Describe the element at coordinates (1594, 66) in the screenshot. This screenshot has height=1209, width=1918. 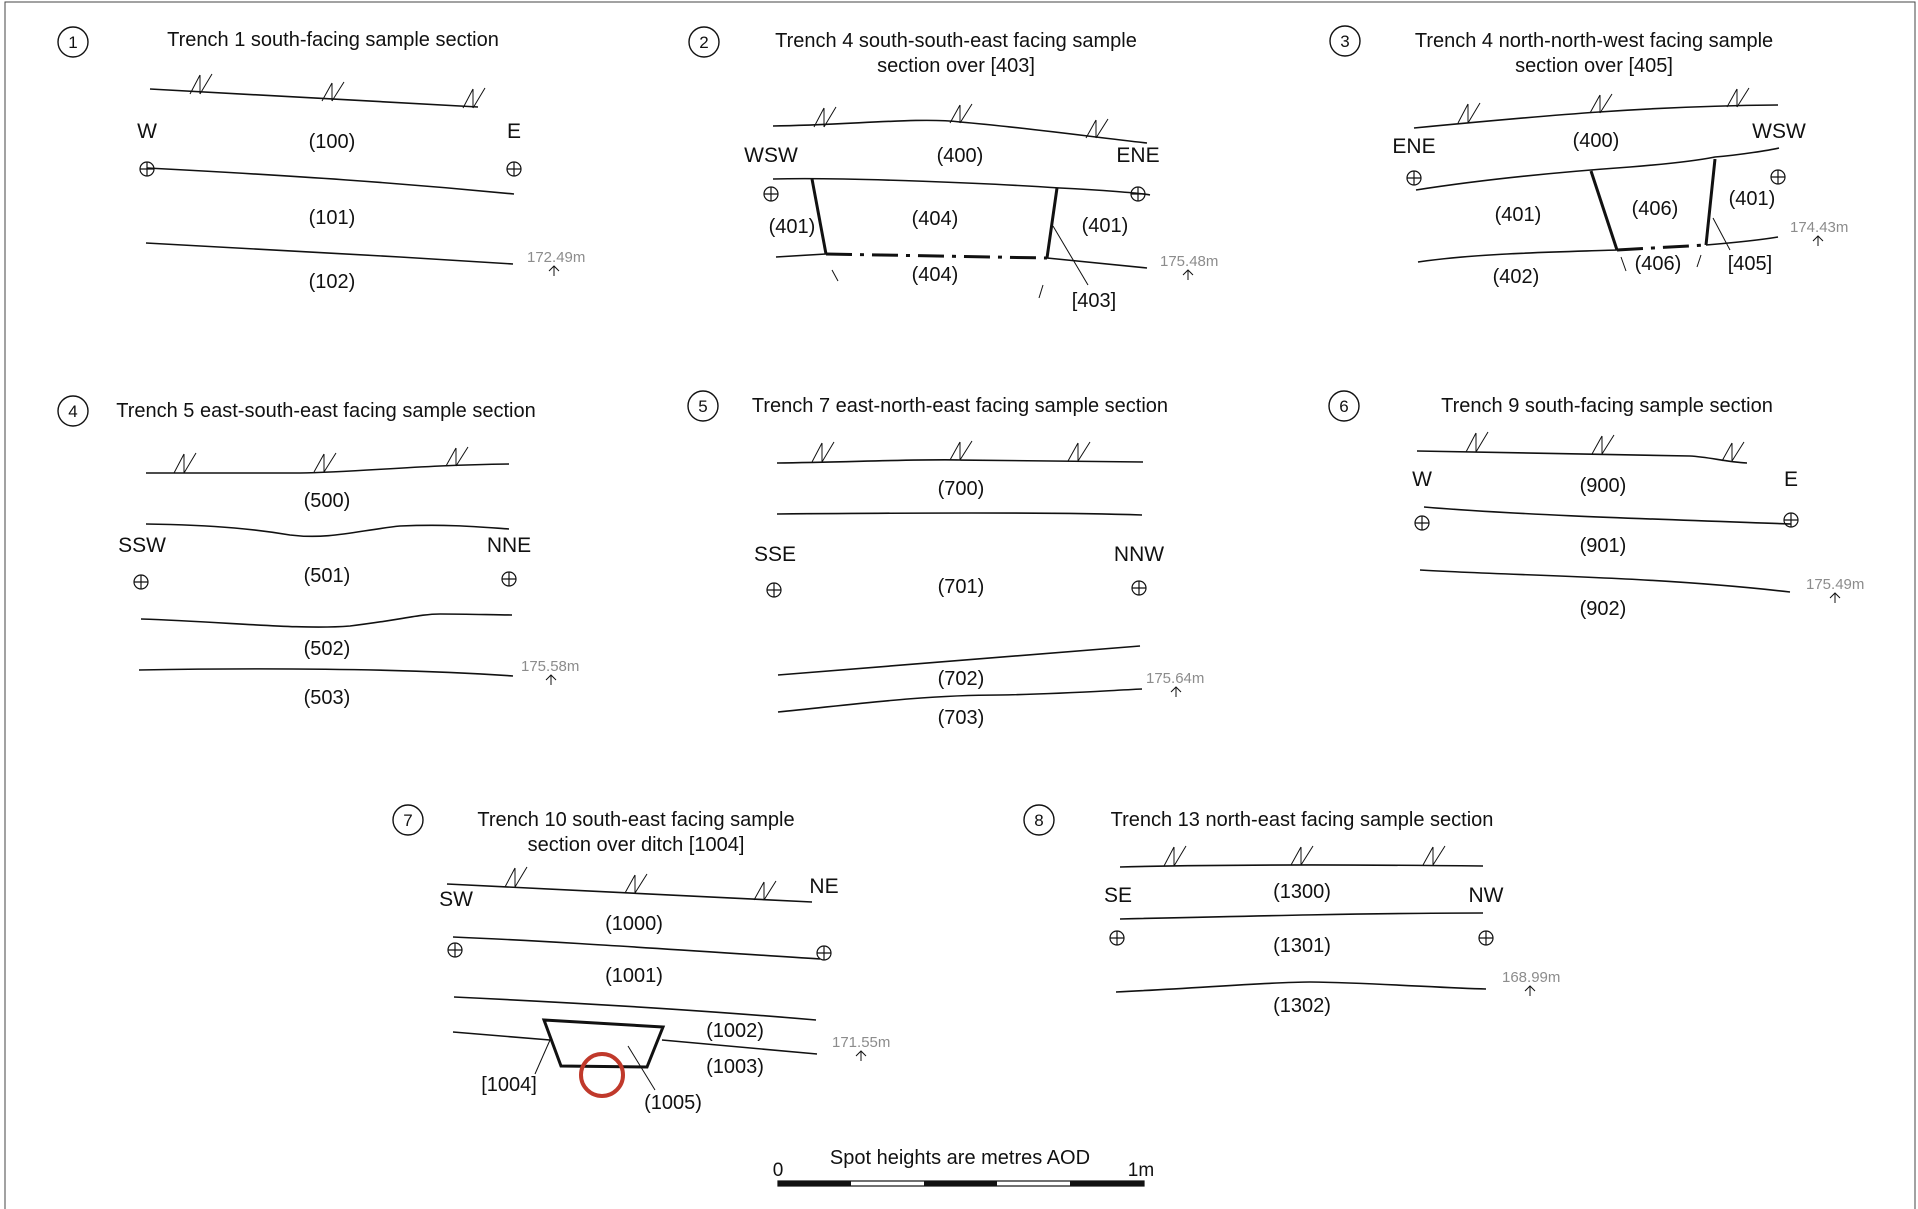
I see `section-title: section over [405]` at that location.